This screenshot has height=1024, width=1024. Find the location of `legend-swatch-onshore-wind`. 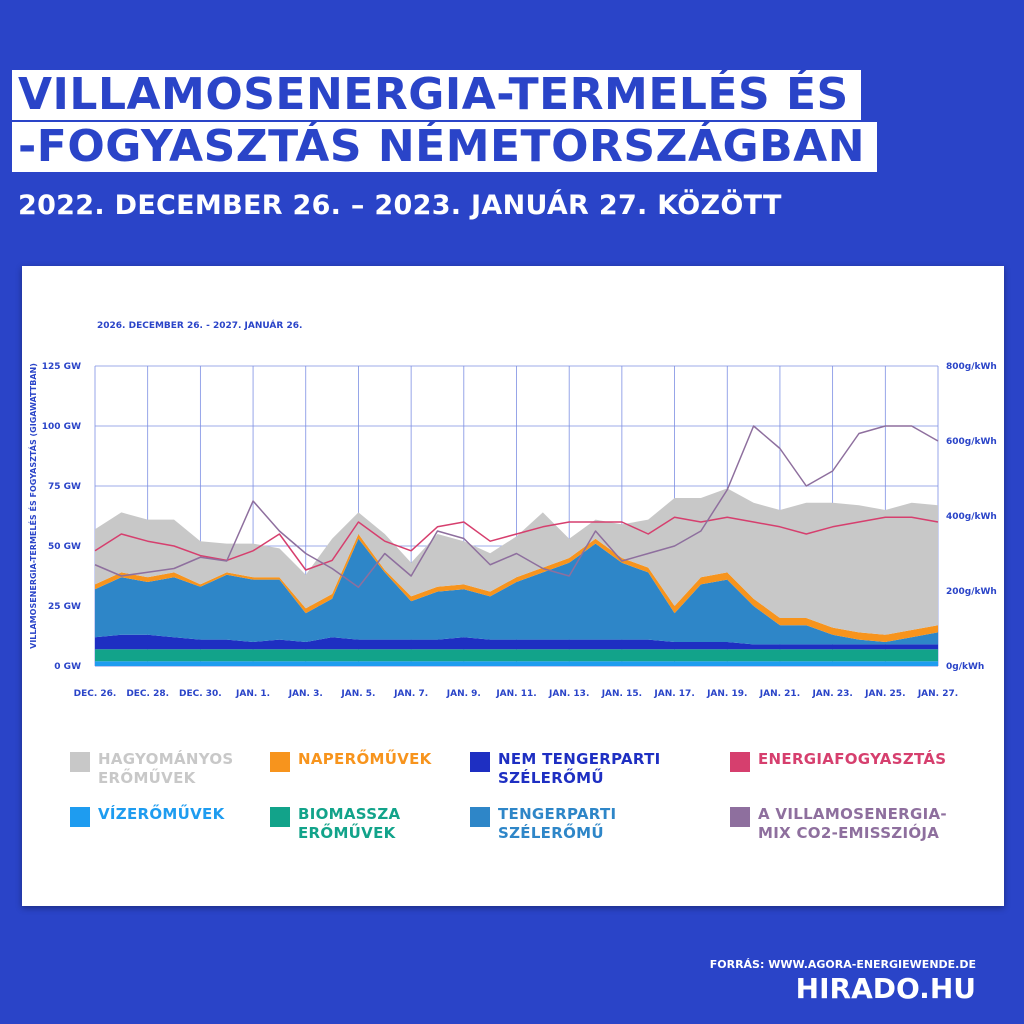

legend-swatch-onshore-wind is located at coordinates (480, 762).